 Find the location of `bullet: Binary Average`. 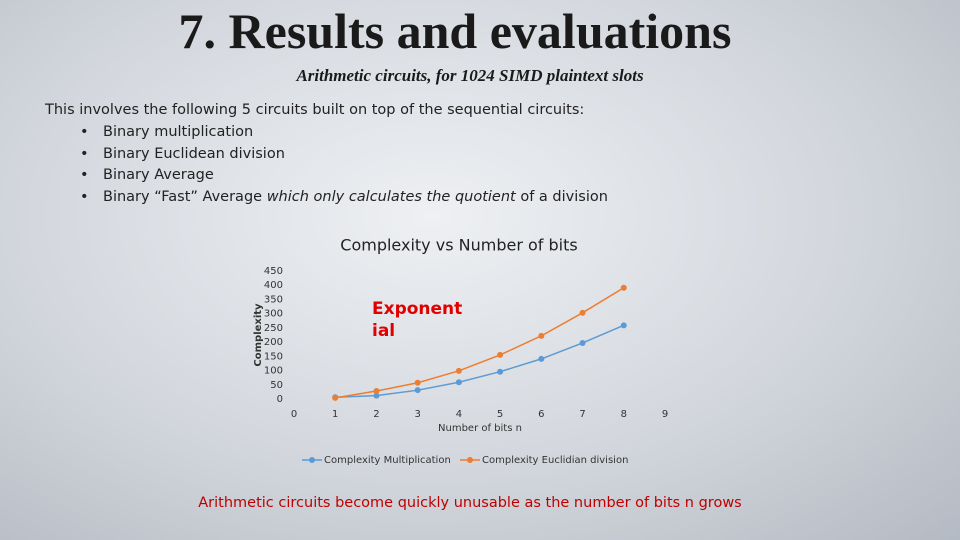

bullet: Binary Average is located at coordinates (344, 176).